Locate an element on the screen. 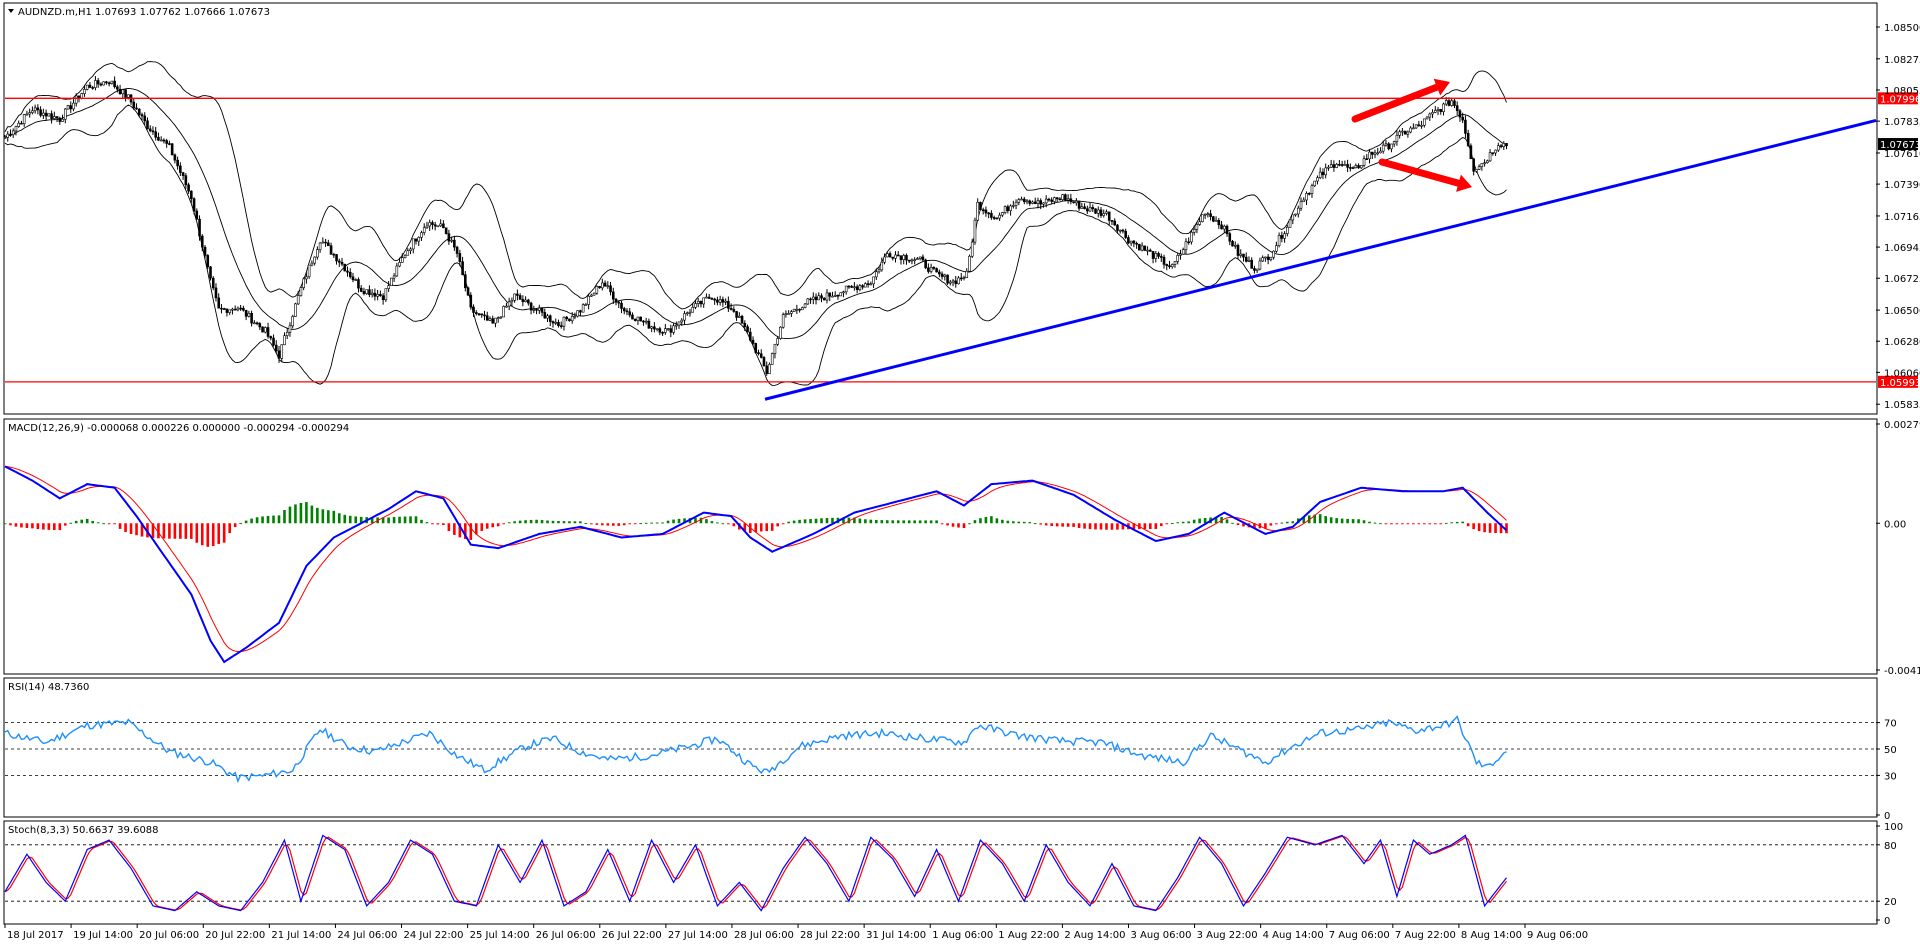  level-price-tag is located at coordinates (1898, 381).